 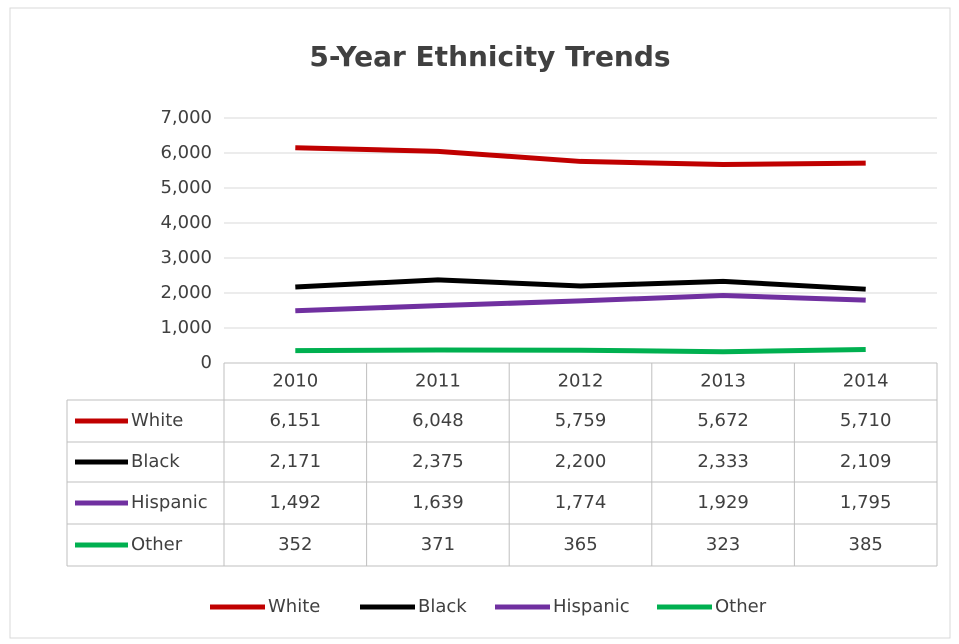 I want to click on table-row-label: Other, so click(x=157, y=544).